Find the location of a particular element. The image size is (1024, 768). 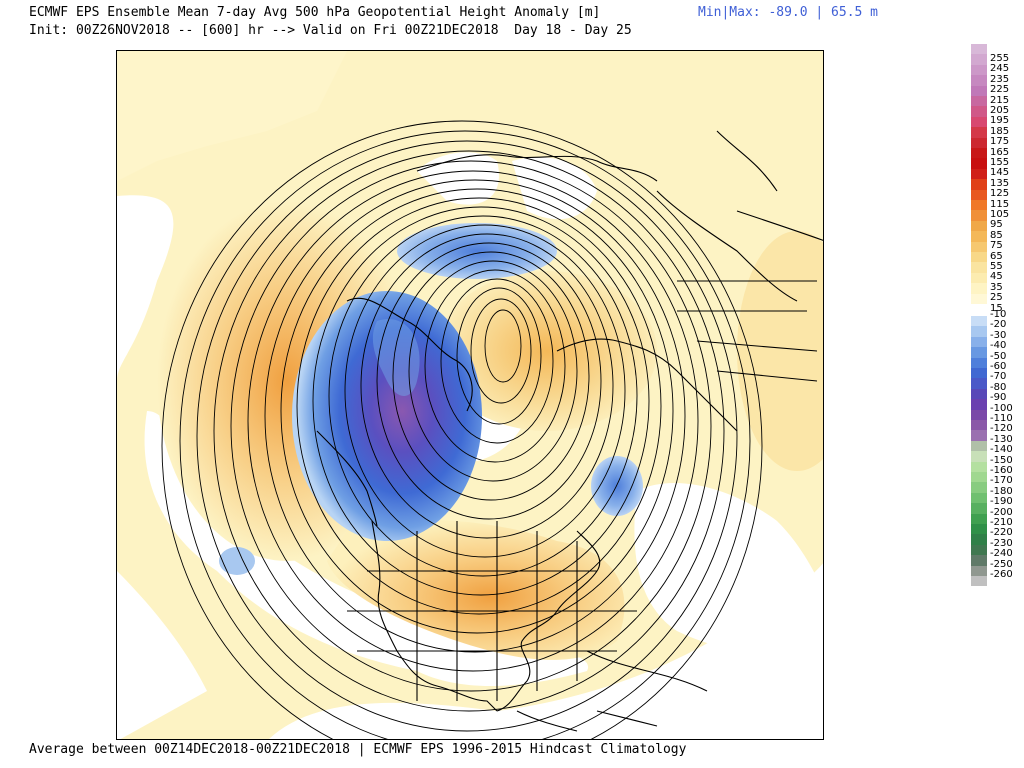

colorbar-label: -70 is located at coordinates (998, 377).